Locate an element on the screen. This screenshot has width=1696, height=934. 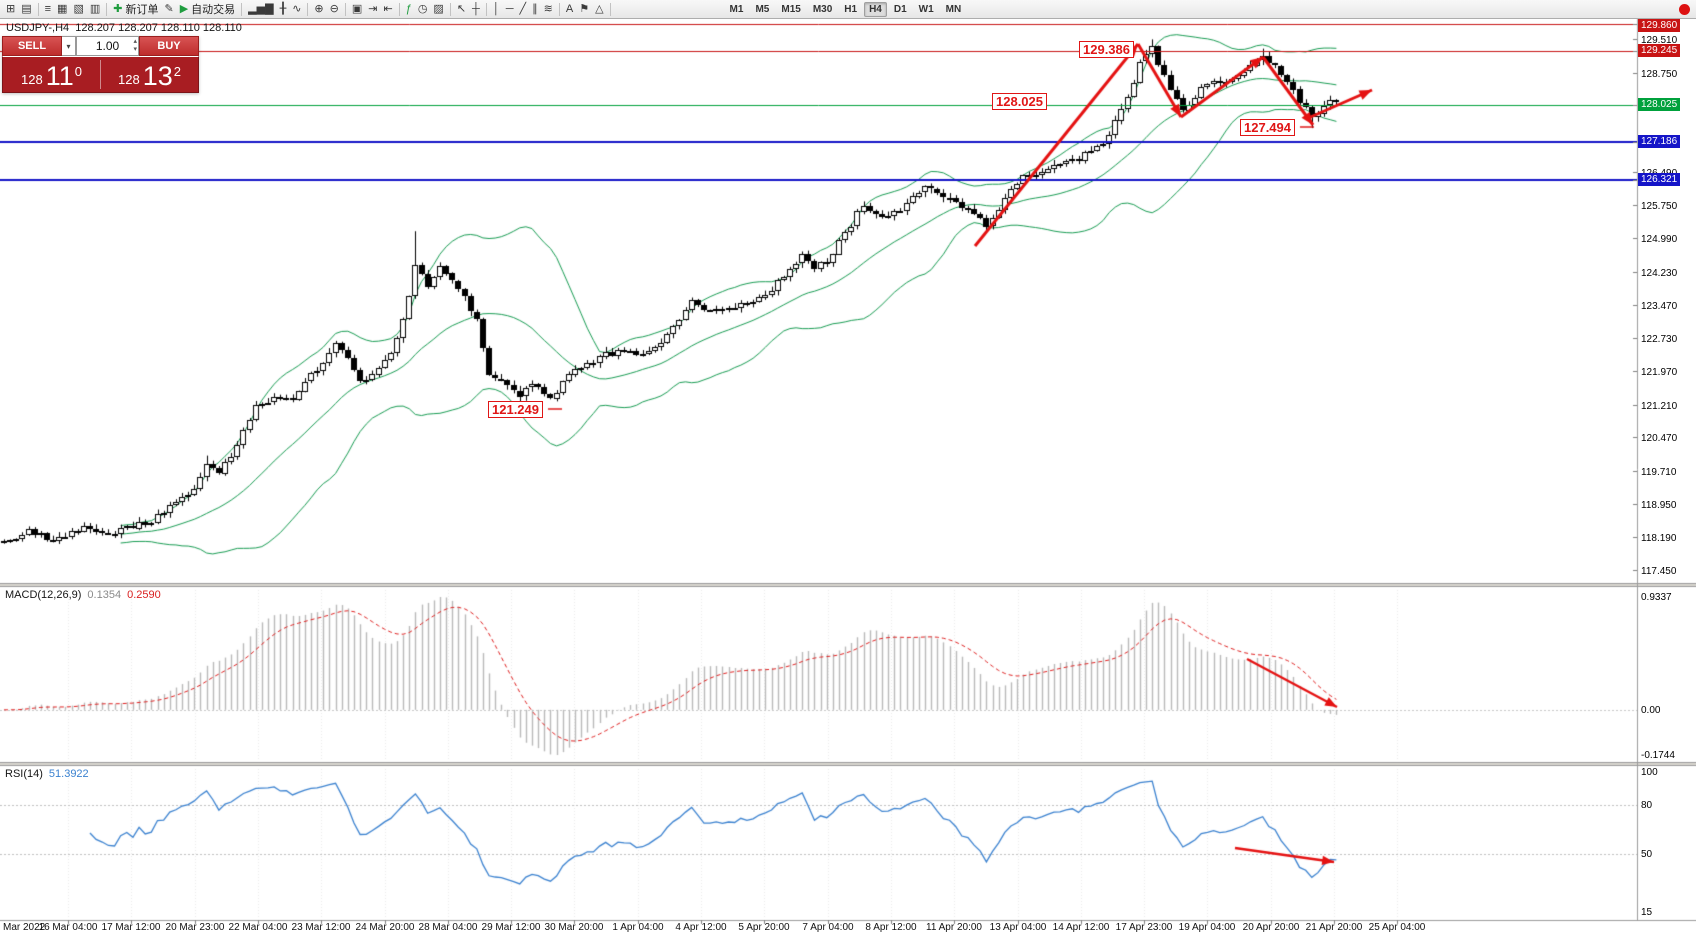
time-axis-label: 24 Mar 20:00 is located at coordinates (385, 927).